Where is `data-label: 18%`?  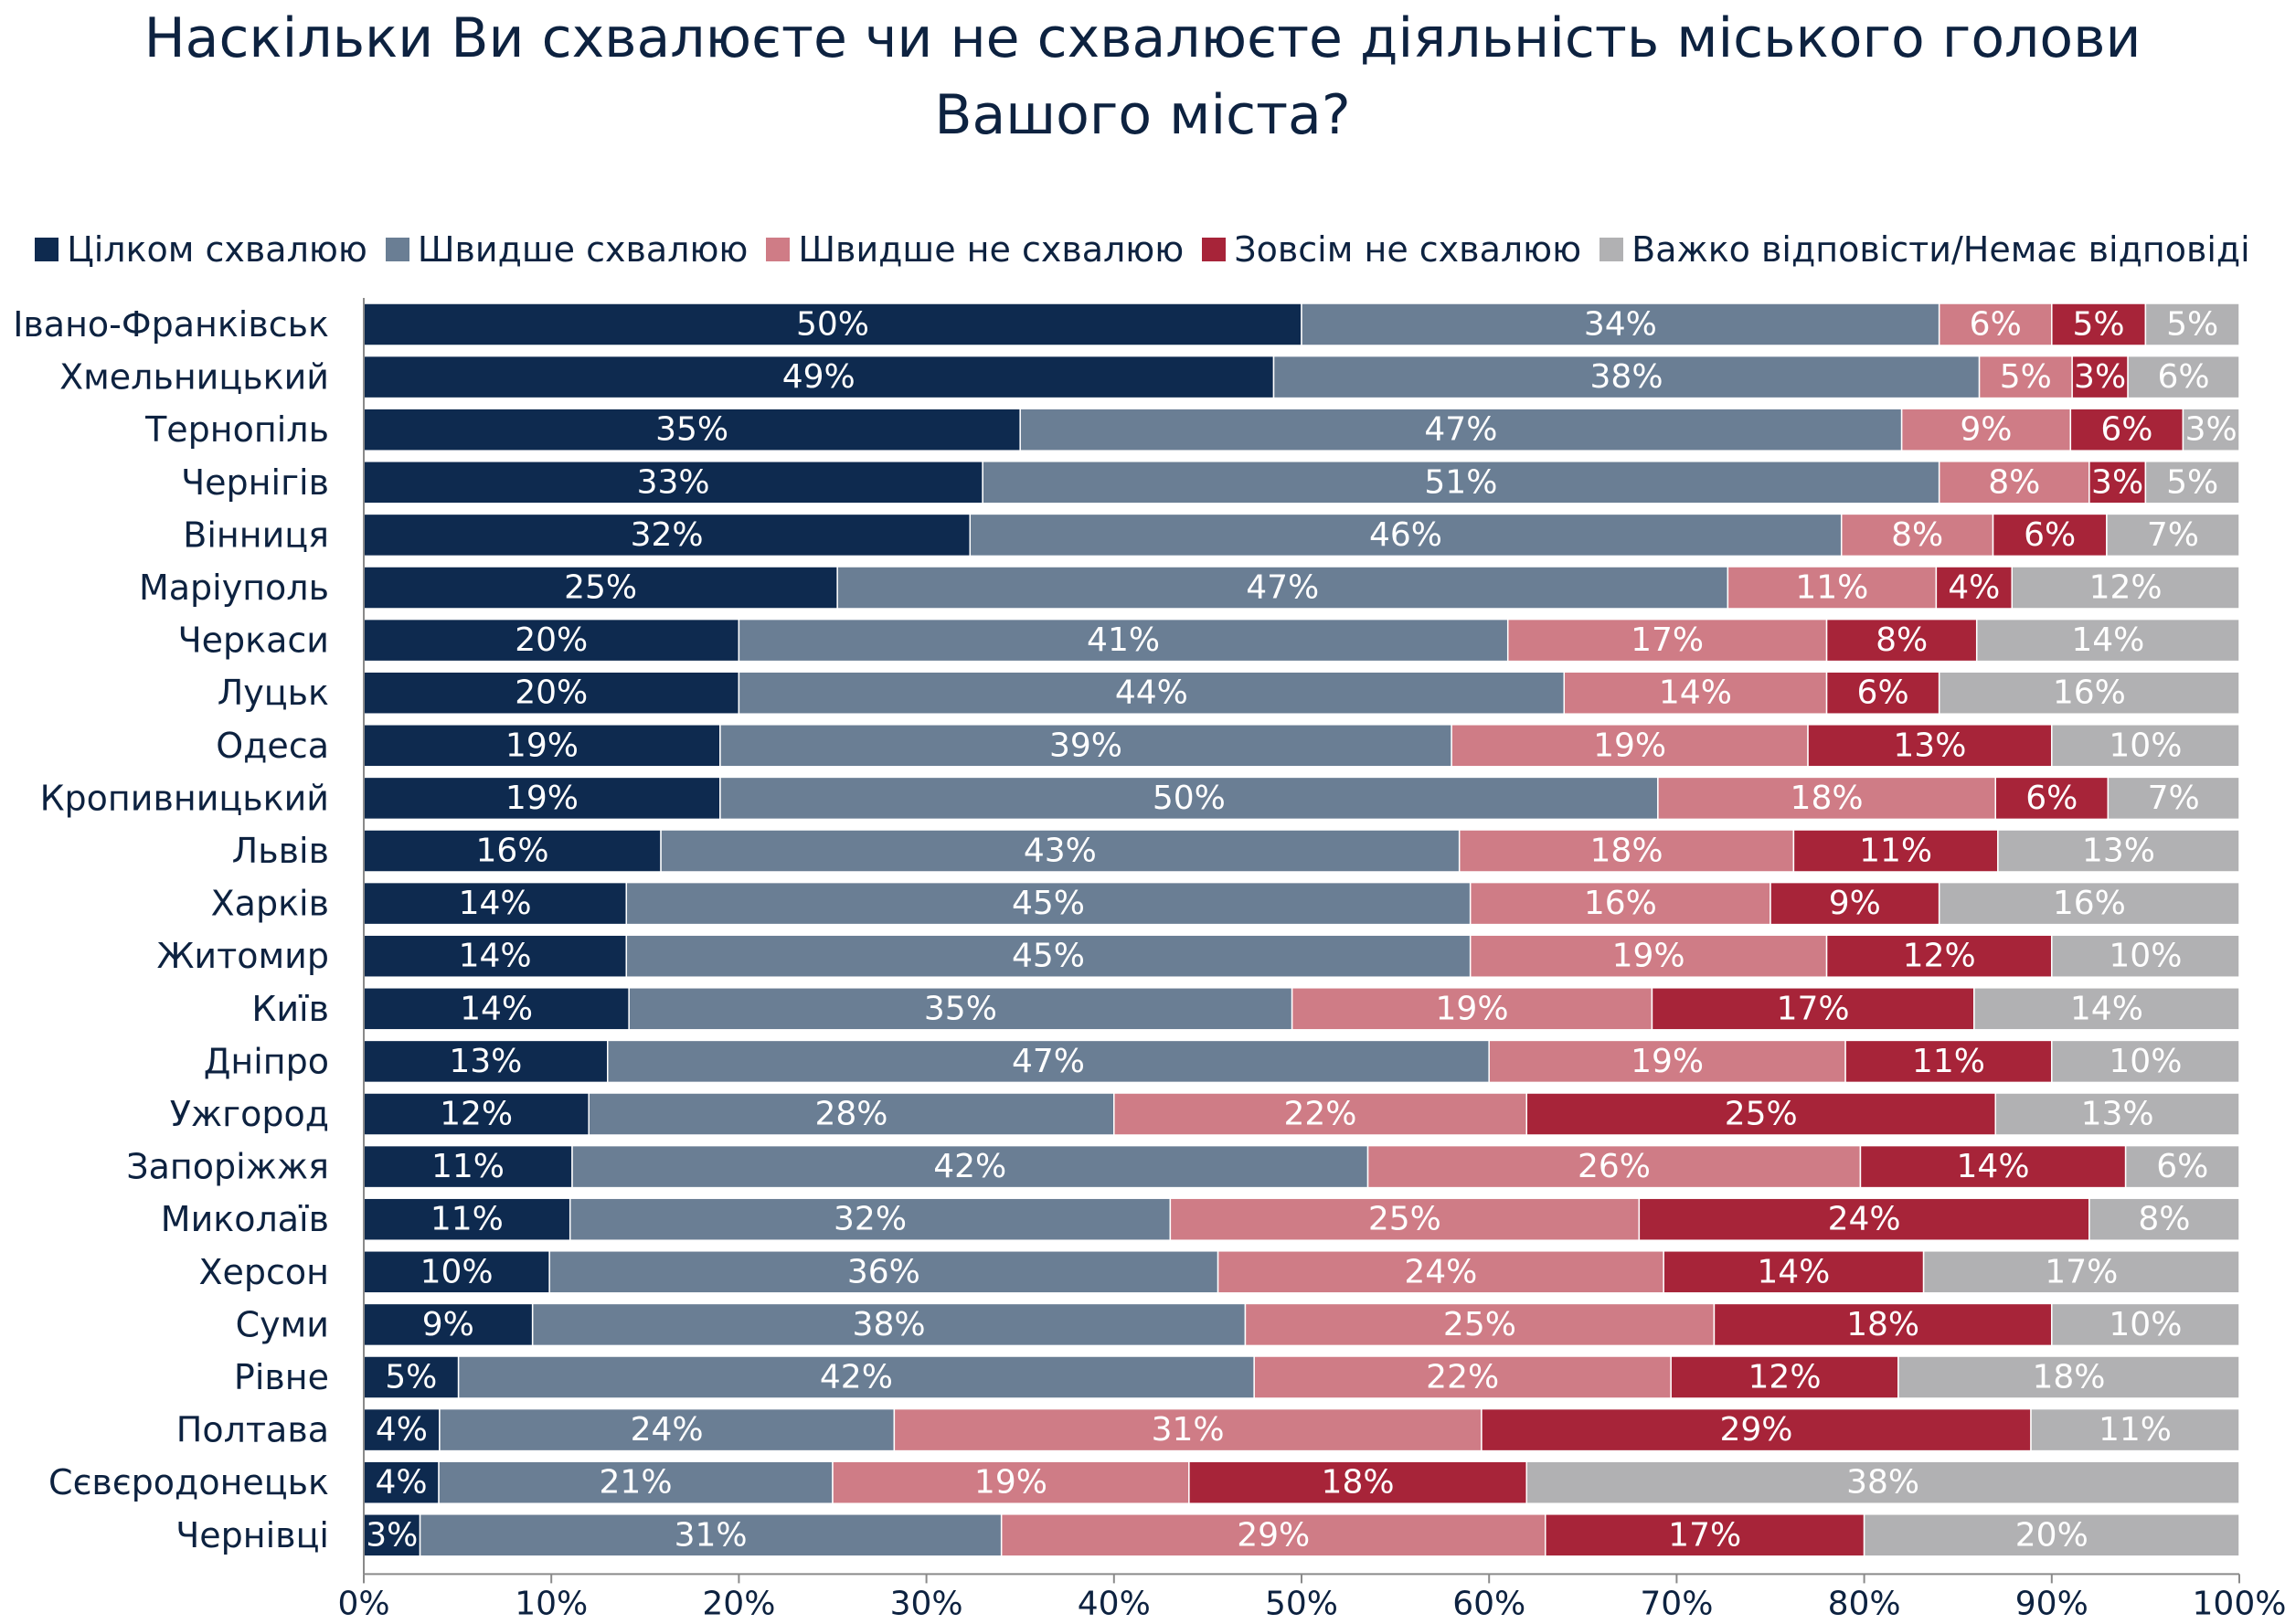 data-label: 18% is located at coordinates (1827, 798).